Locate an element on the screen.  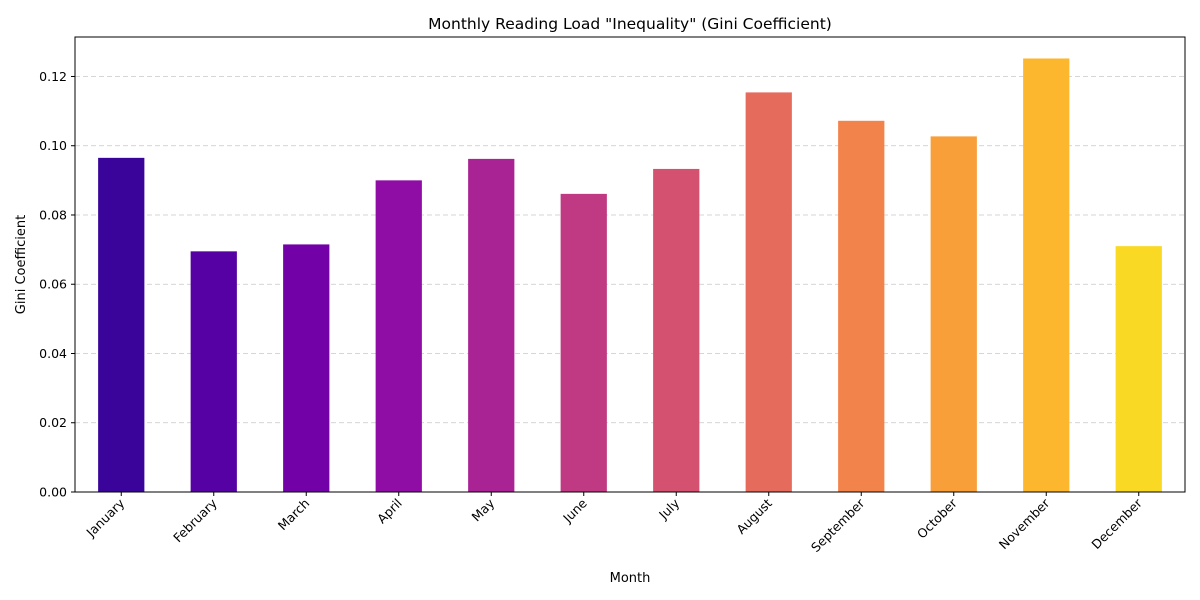
x-tick-label: April is located at coordinates (389, 511).